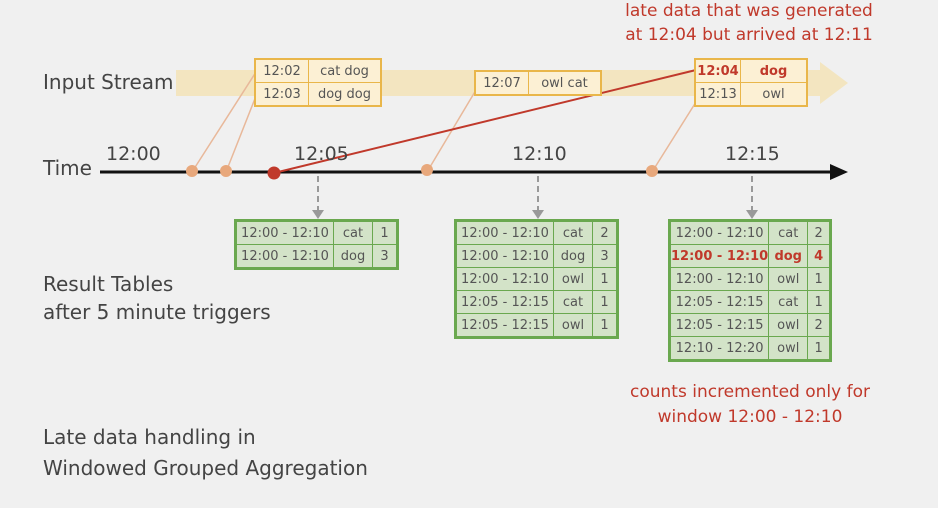 This screenshot has width=938, height=508. I want to click on input-stream-label: Input Stream, so click(108, 82).